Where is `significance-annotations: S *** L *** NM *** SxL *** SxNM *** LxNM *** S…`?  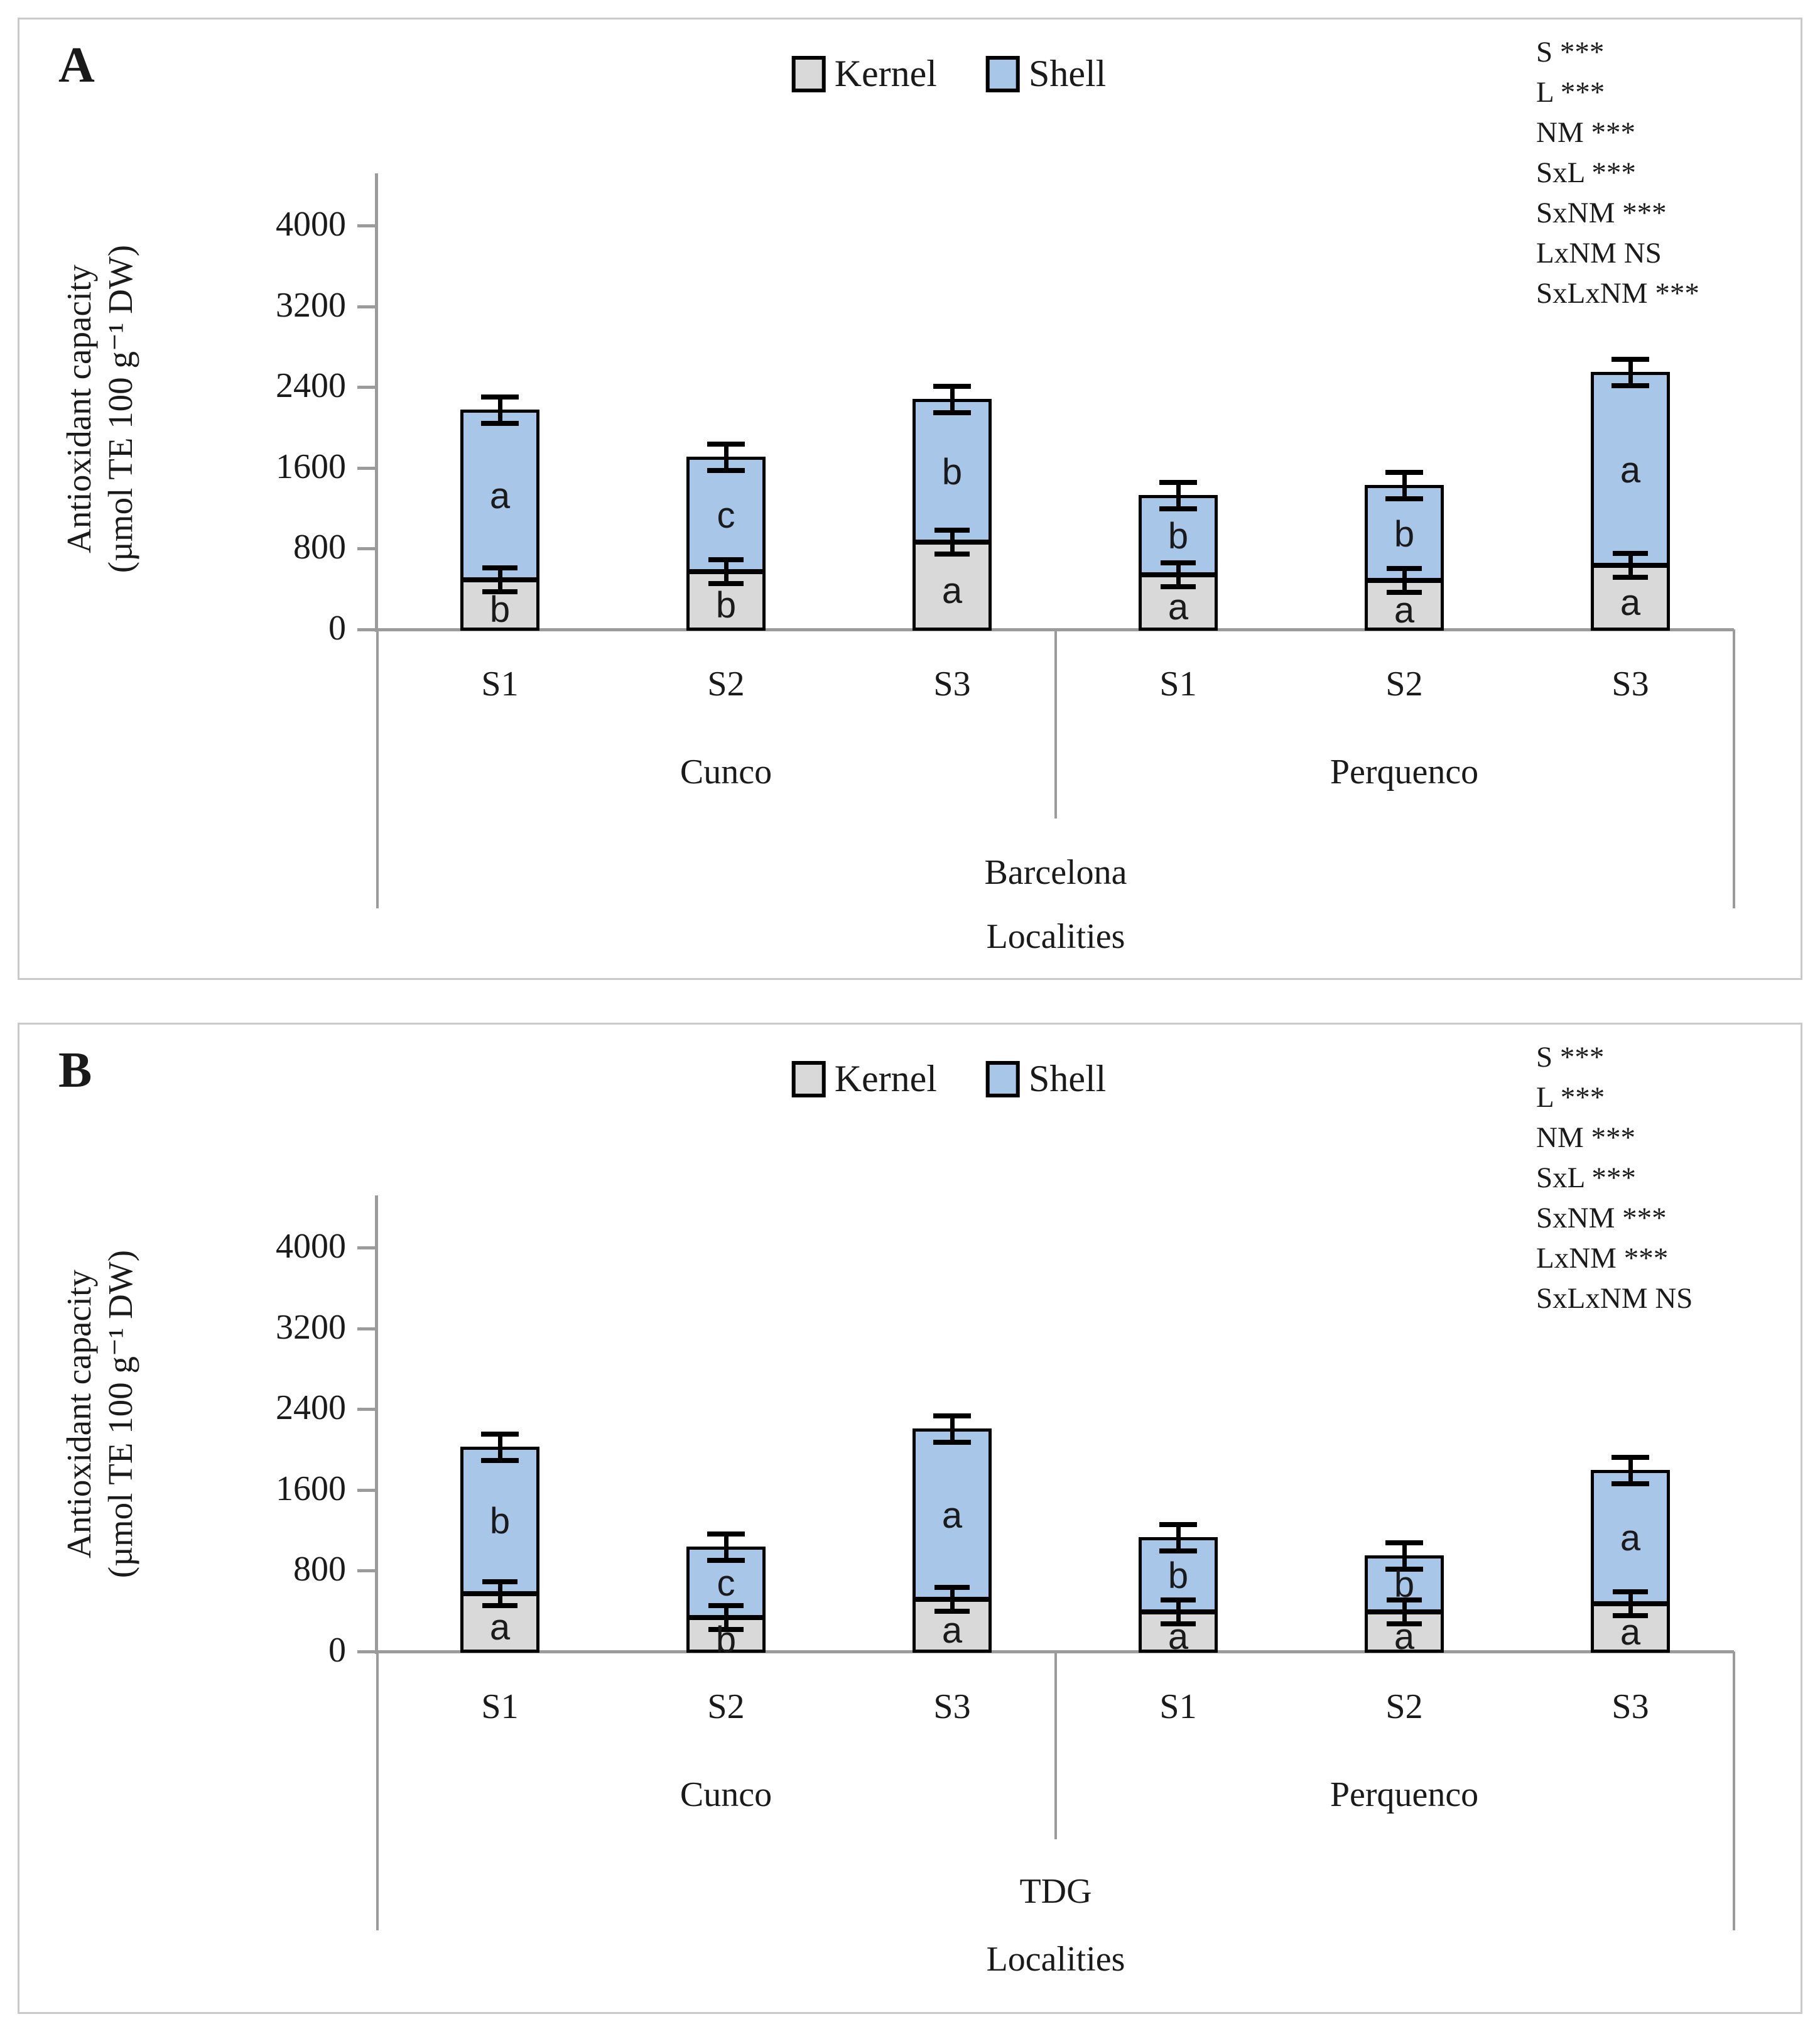 significance-annotations: S *** L *** NM *** SxL *** SxNM *** LxNM *** S… is located at coordinates (1614, 1178).